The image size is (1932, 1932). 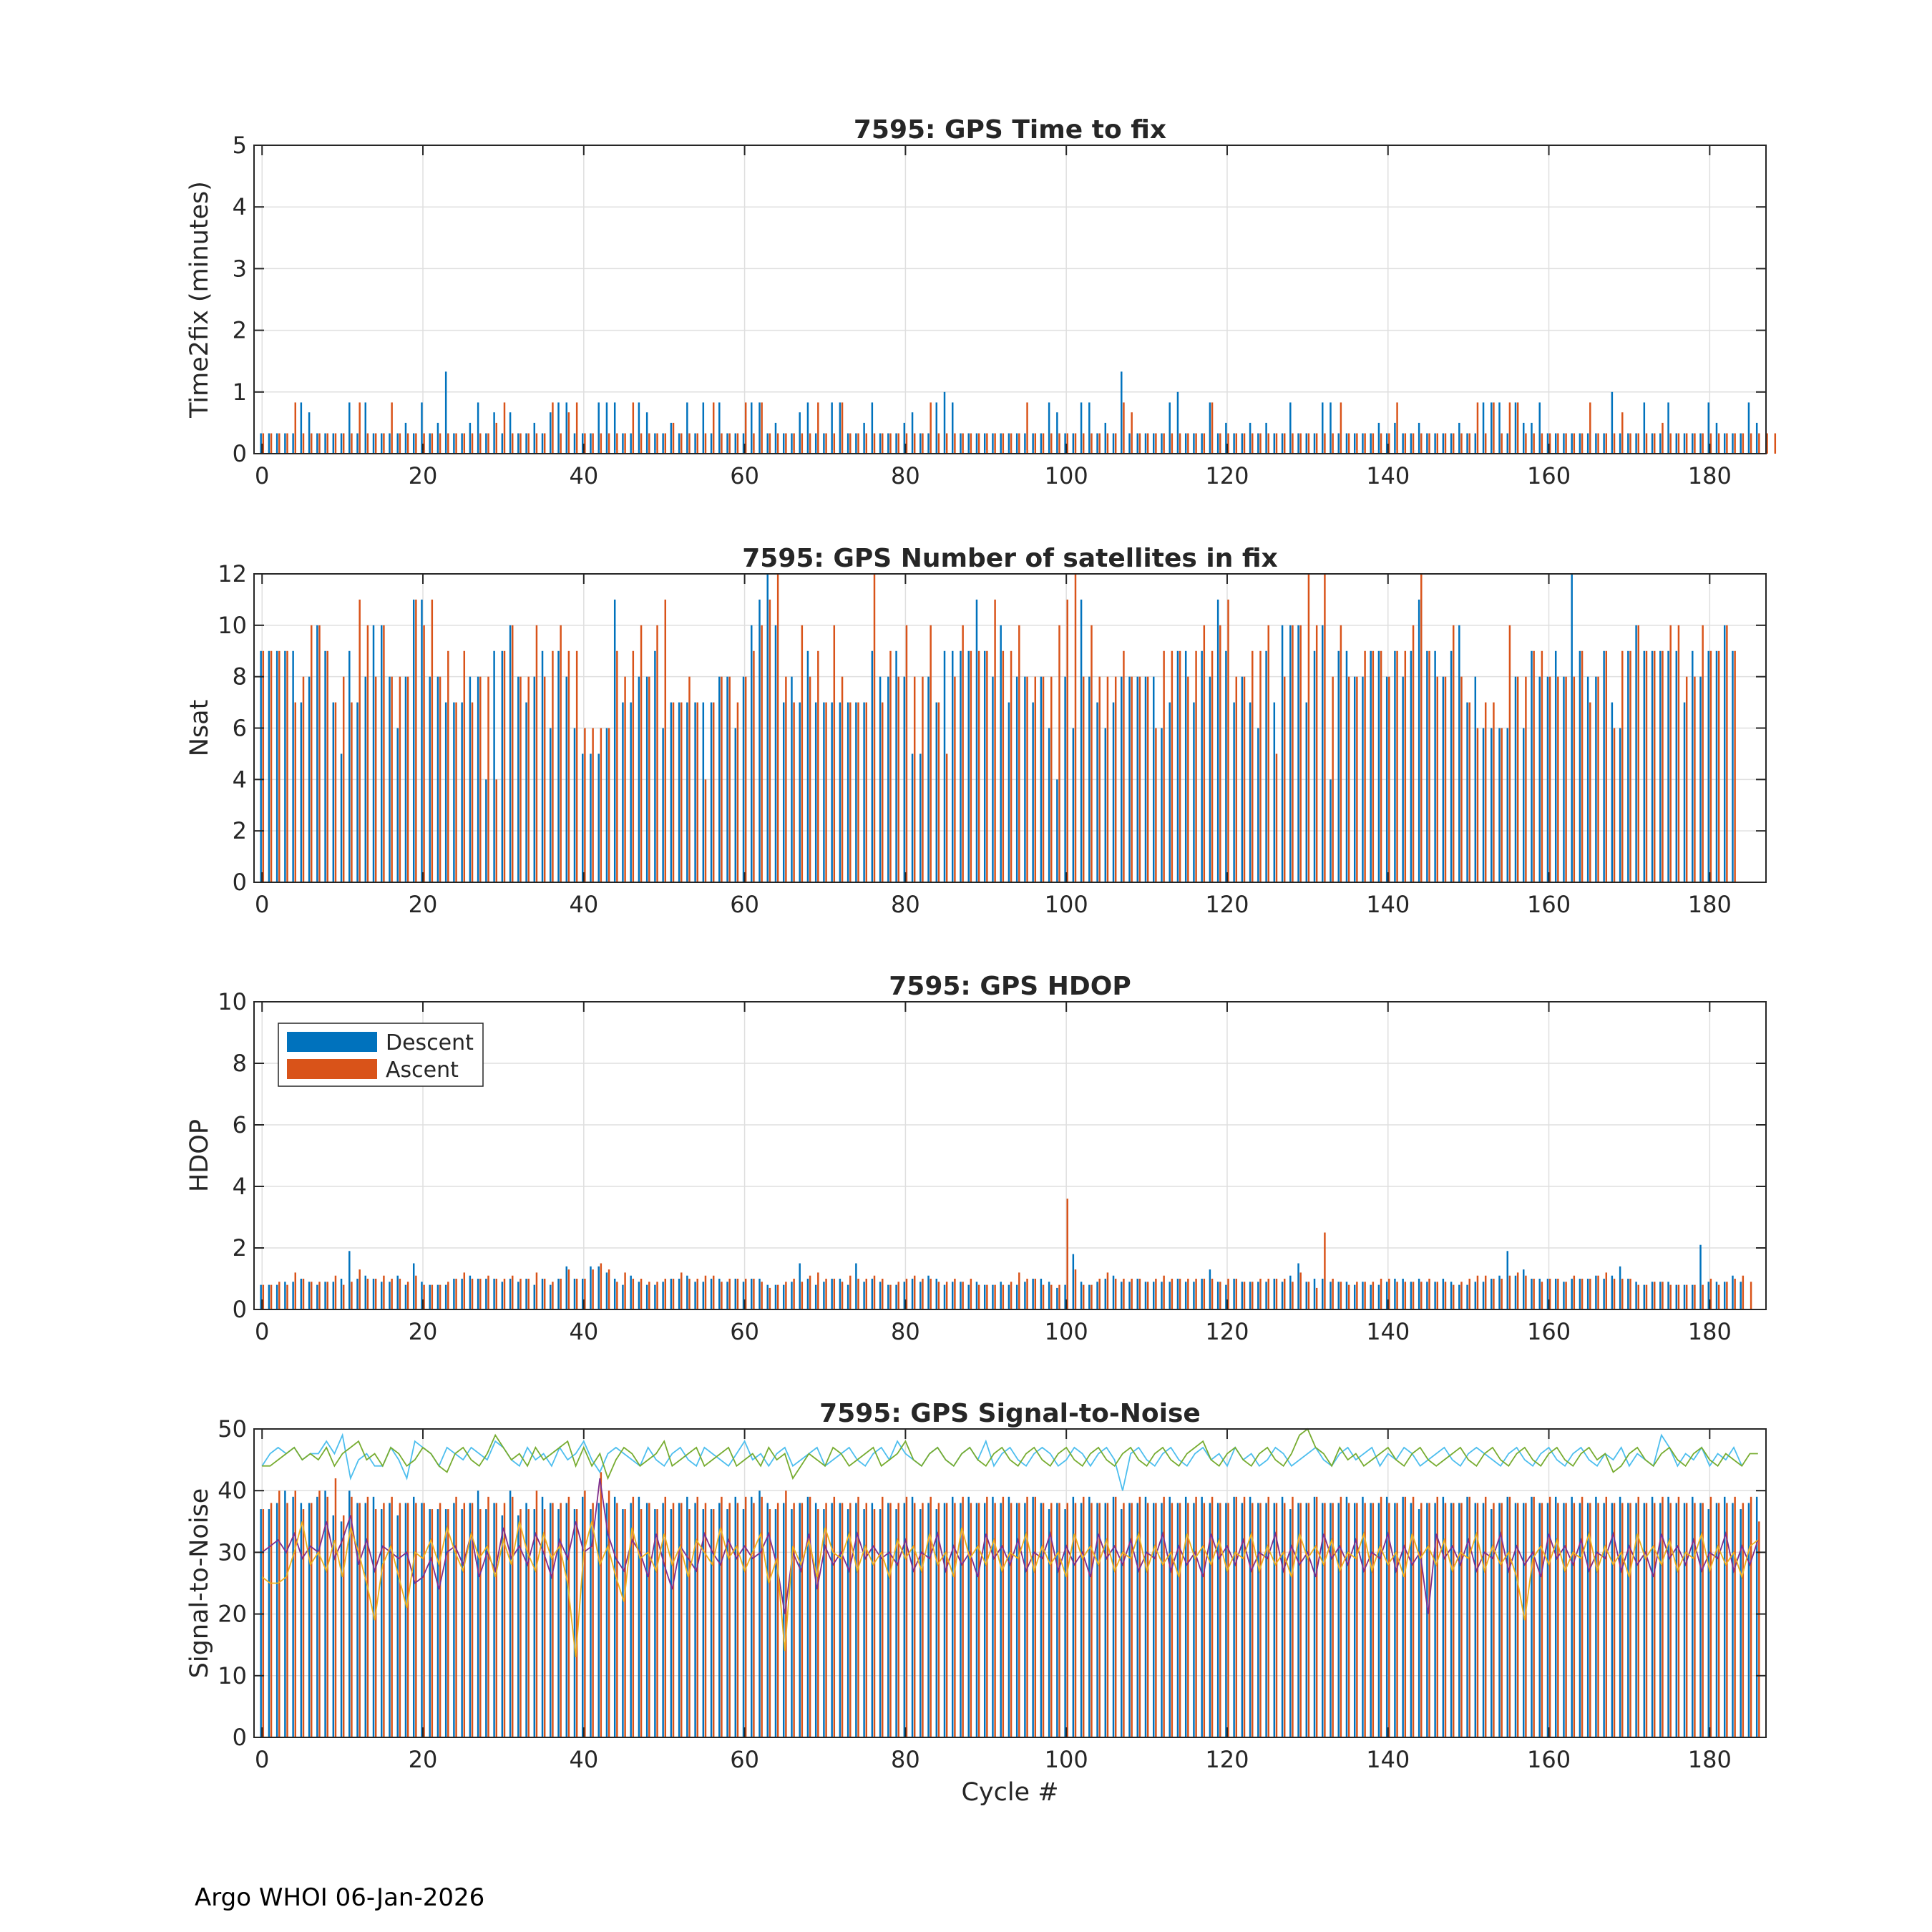 I want to click on x-tick-label: 180, so click(x=1710, y=904).